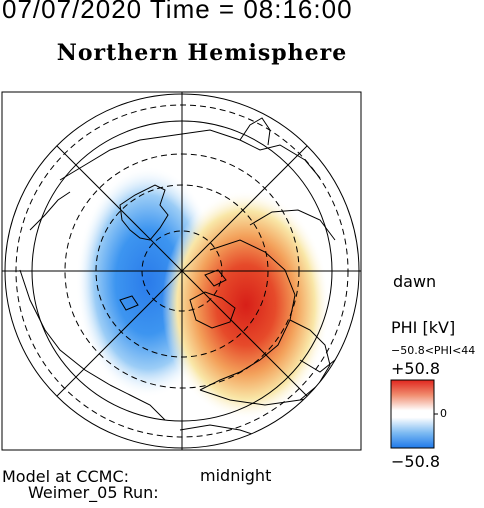  I want to click on footer-model-label: Model at CCMC:, so click(65, 476).